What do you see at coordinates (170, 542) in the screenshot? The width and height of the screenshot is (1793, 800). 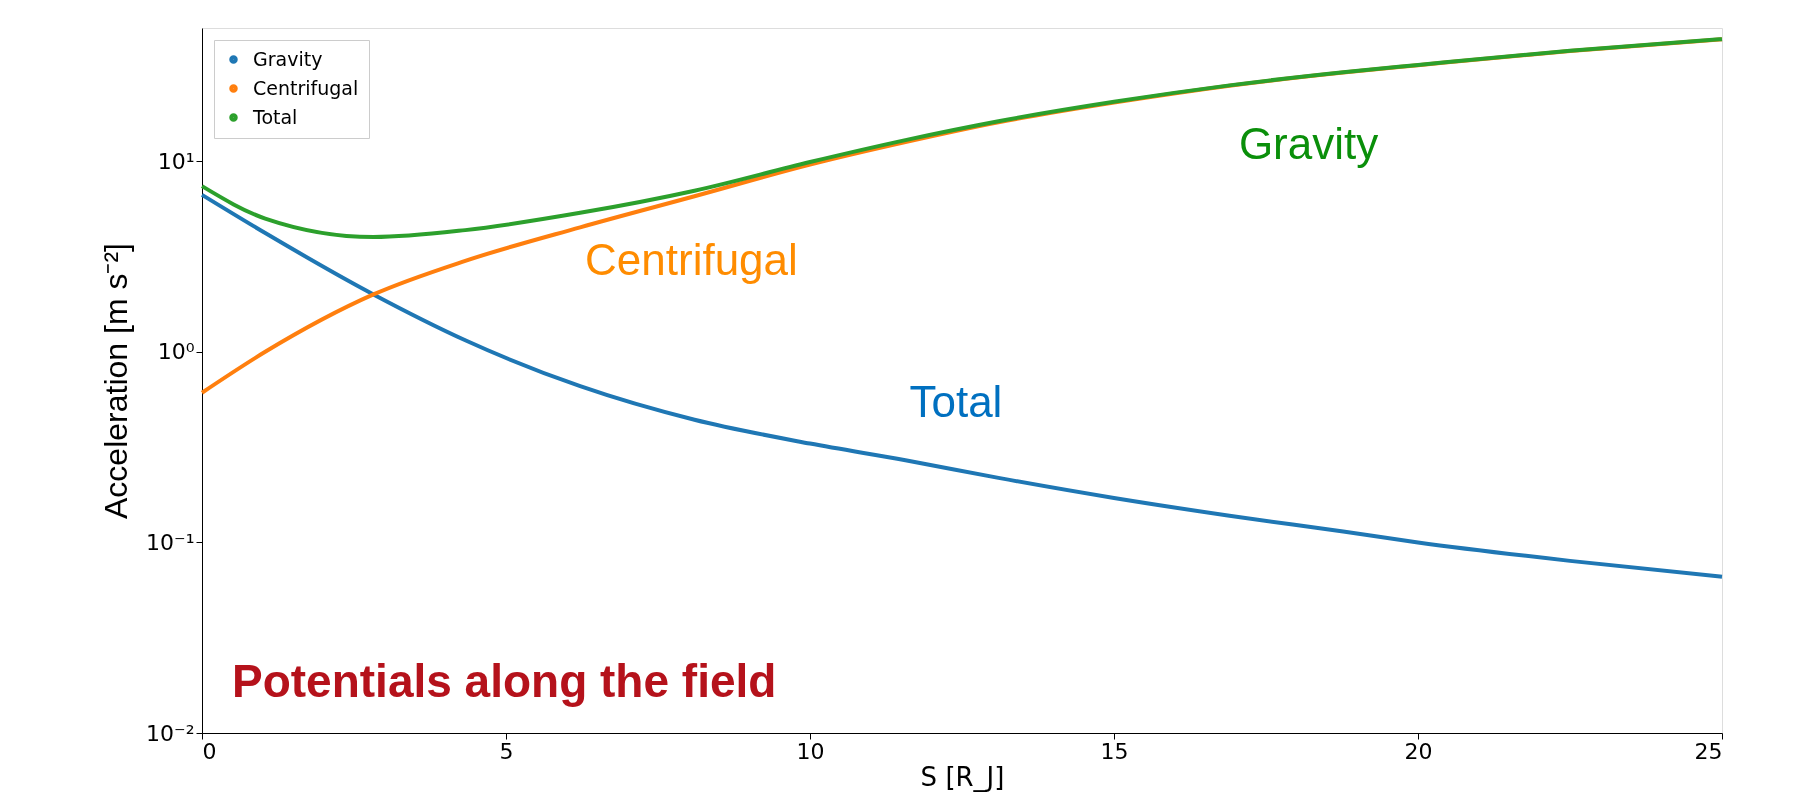 I see `y-tick-label: 10⁻¹` at bounding box center [170, 542].